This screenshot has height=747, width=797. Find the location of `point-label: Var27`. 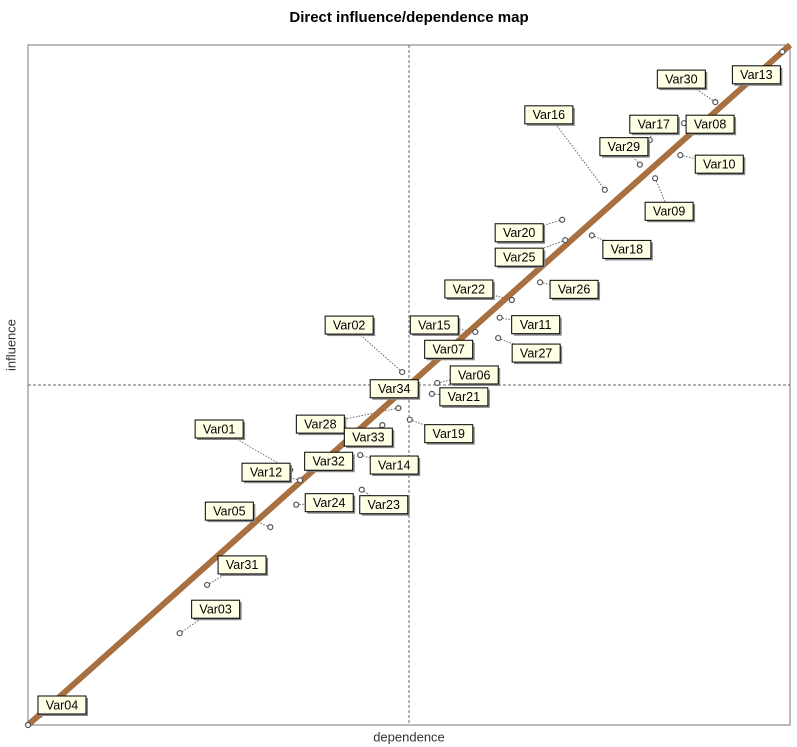

point-label: Var27 is located at coordinates (536, 353).